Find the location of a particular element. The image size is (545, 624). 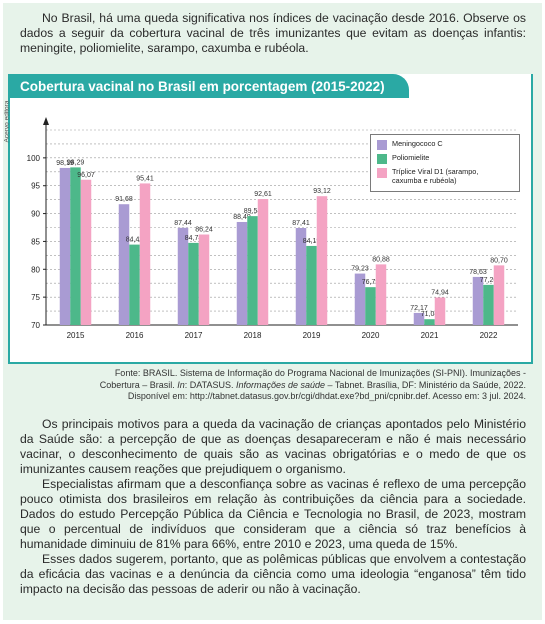

y-tick-label: 95 is located at coordinates (35, 186).